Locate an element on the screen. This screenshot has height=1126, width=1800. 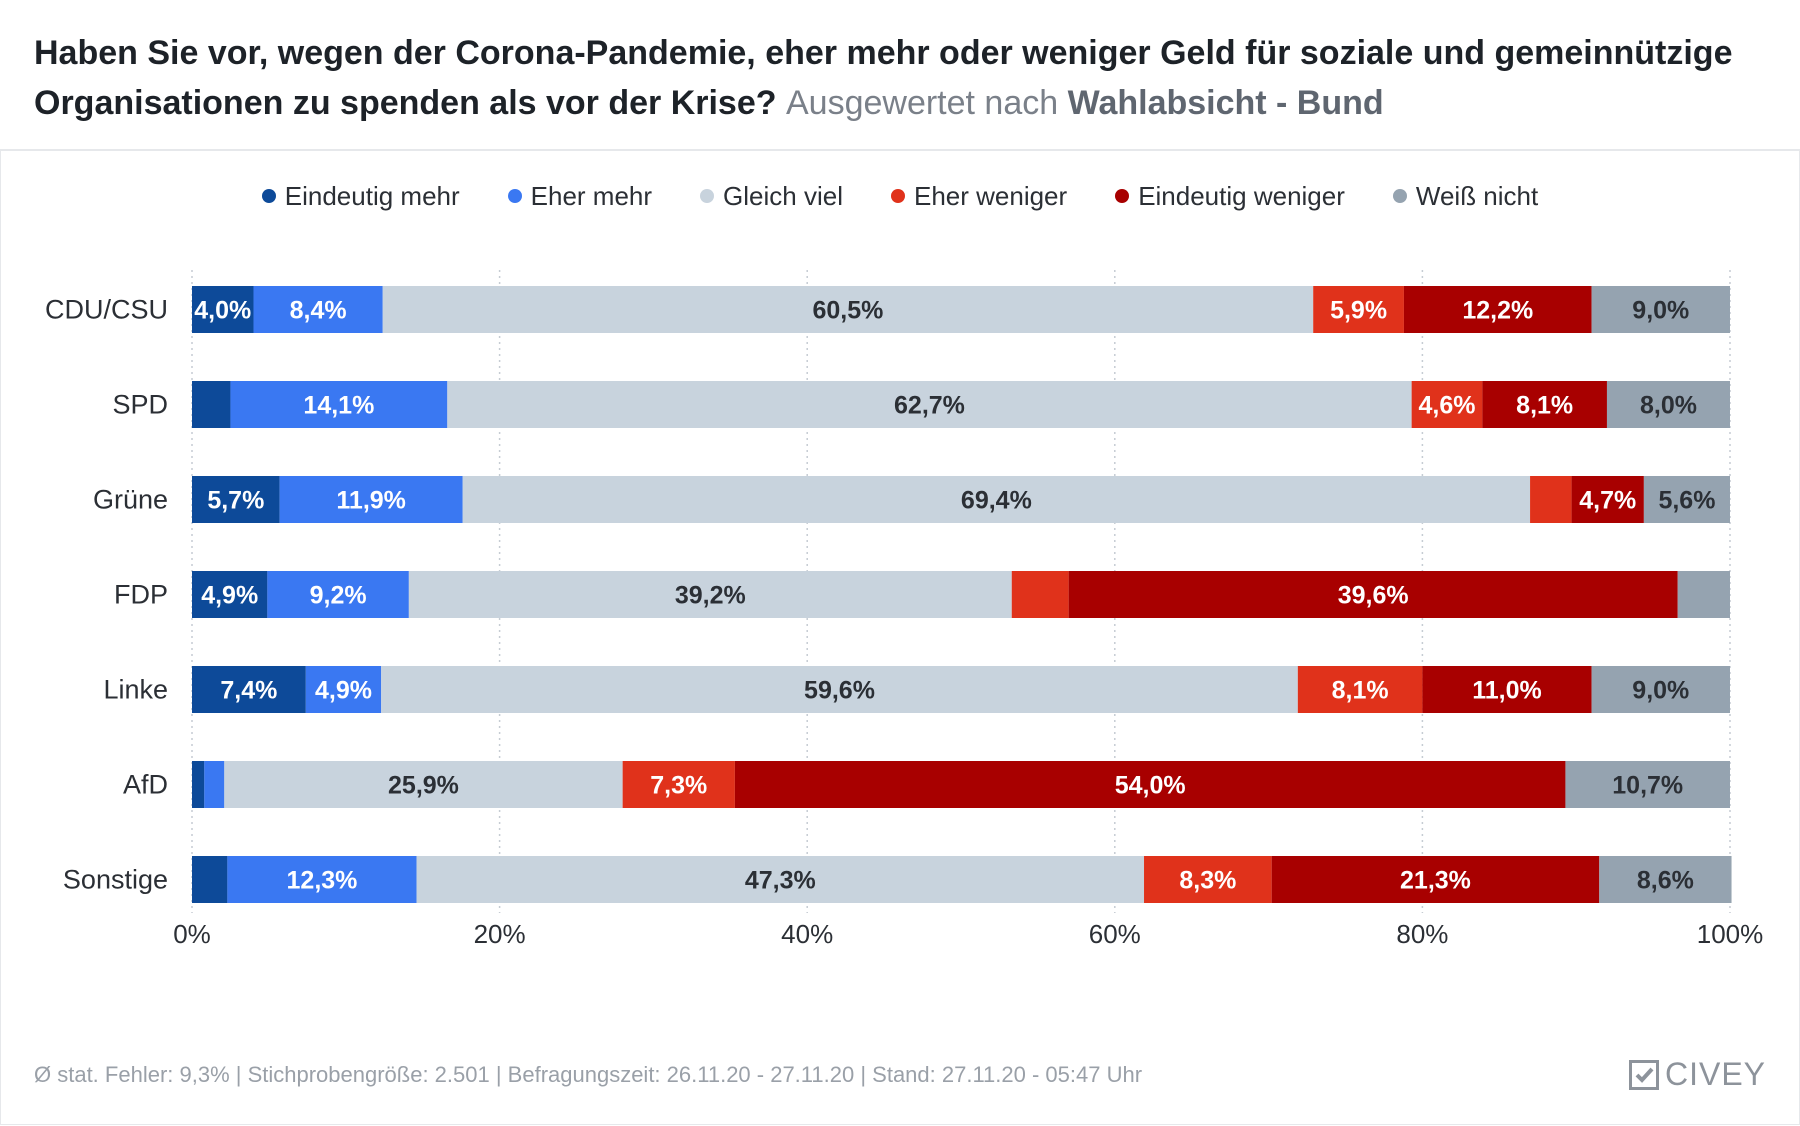
category-label: FDP is located at coordinates (141, 595).